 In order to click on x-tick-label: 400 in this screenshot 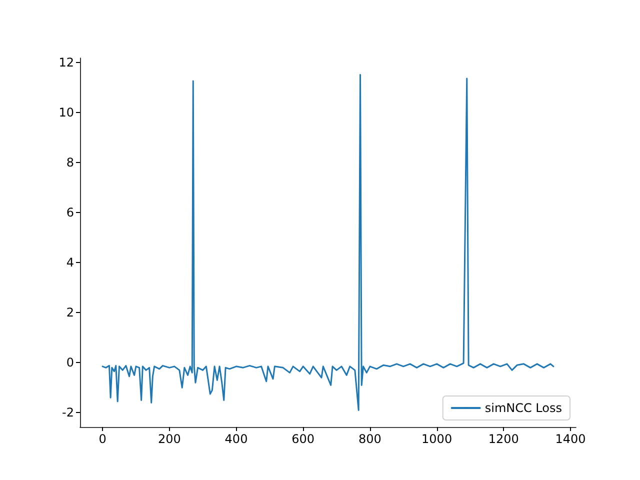, I will do `click(236, 439)`.